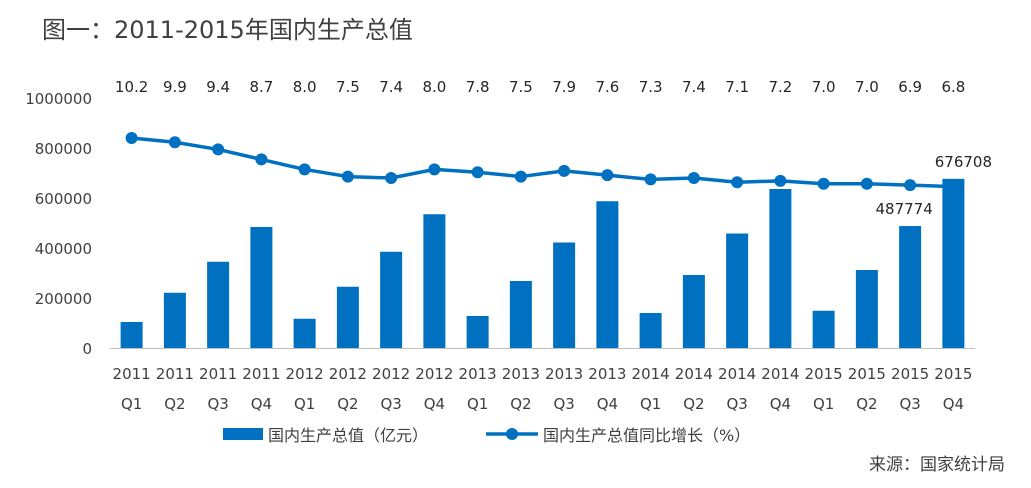  I want to click on line-data-label: 10.2, so click(131, 87).